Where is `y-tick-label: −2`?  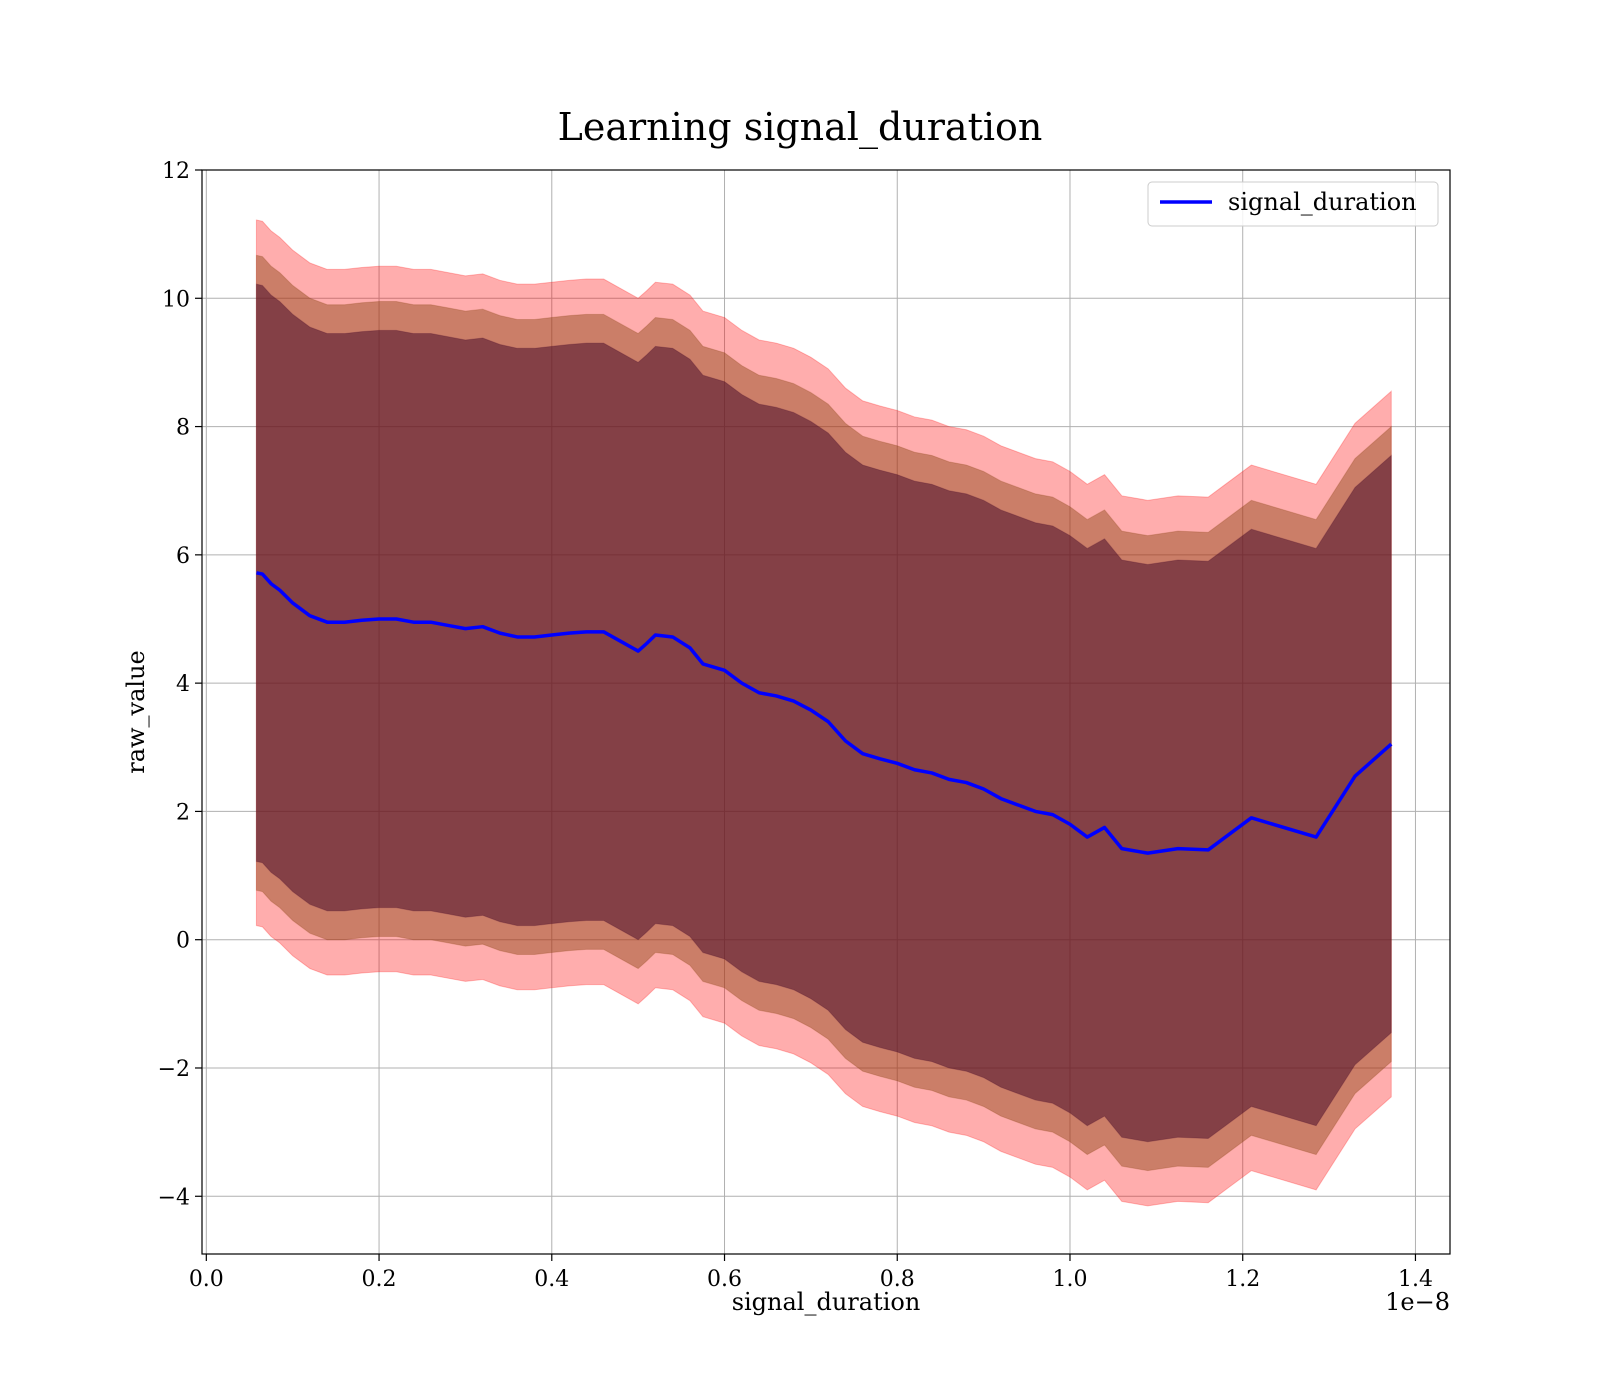 y-tick-label: −2 is located at coordinates (174, 1069).